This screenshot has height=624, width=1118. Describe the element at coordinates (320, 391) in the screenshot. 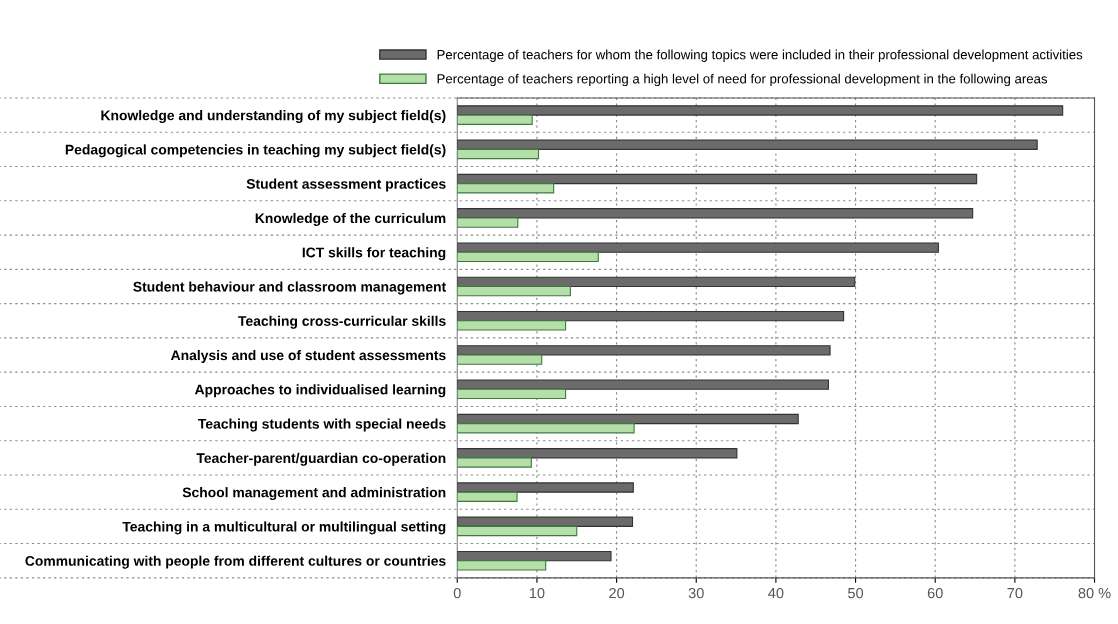

I see `y-tick-label: Approaches to individualised learning` at that location.